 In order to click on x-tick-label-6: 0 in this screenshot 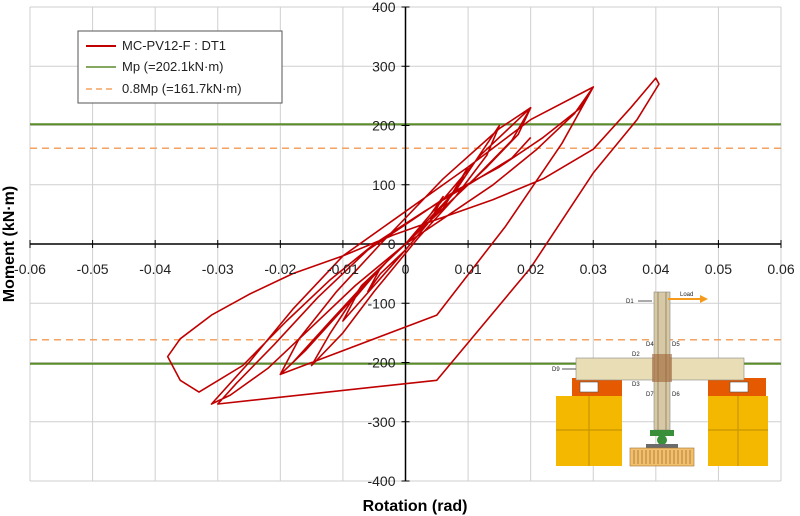, I will do `click(406, 269)`.